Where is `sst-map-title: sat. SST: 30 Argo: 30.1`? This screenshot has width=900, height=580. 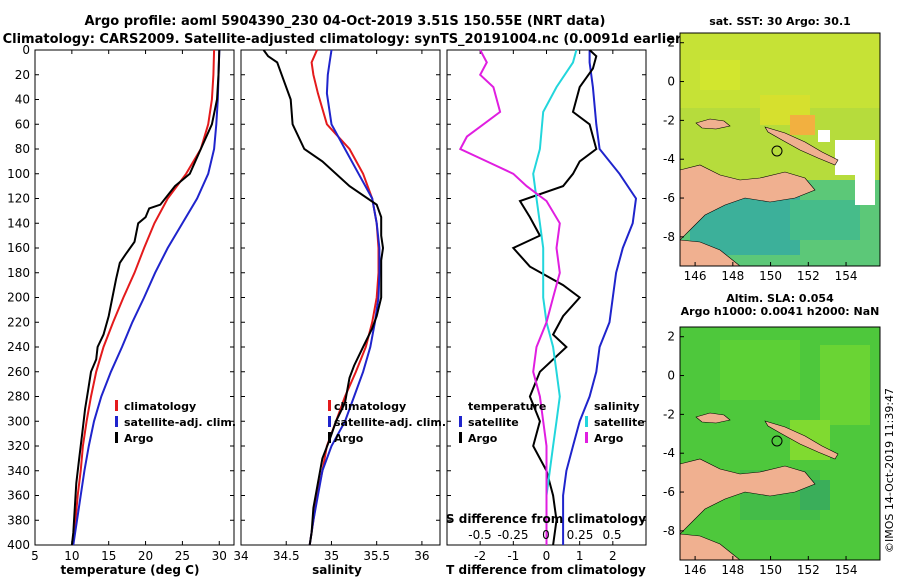 sst-map-title: sat. SST: 30 Argo: 30.1 is located at coordinates (780, 21).